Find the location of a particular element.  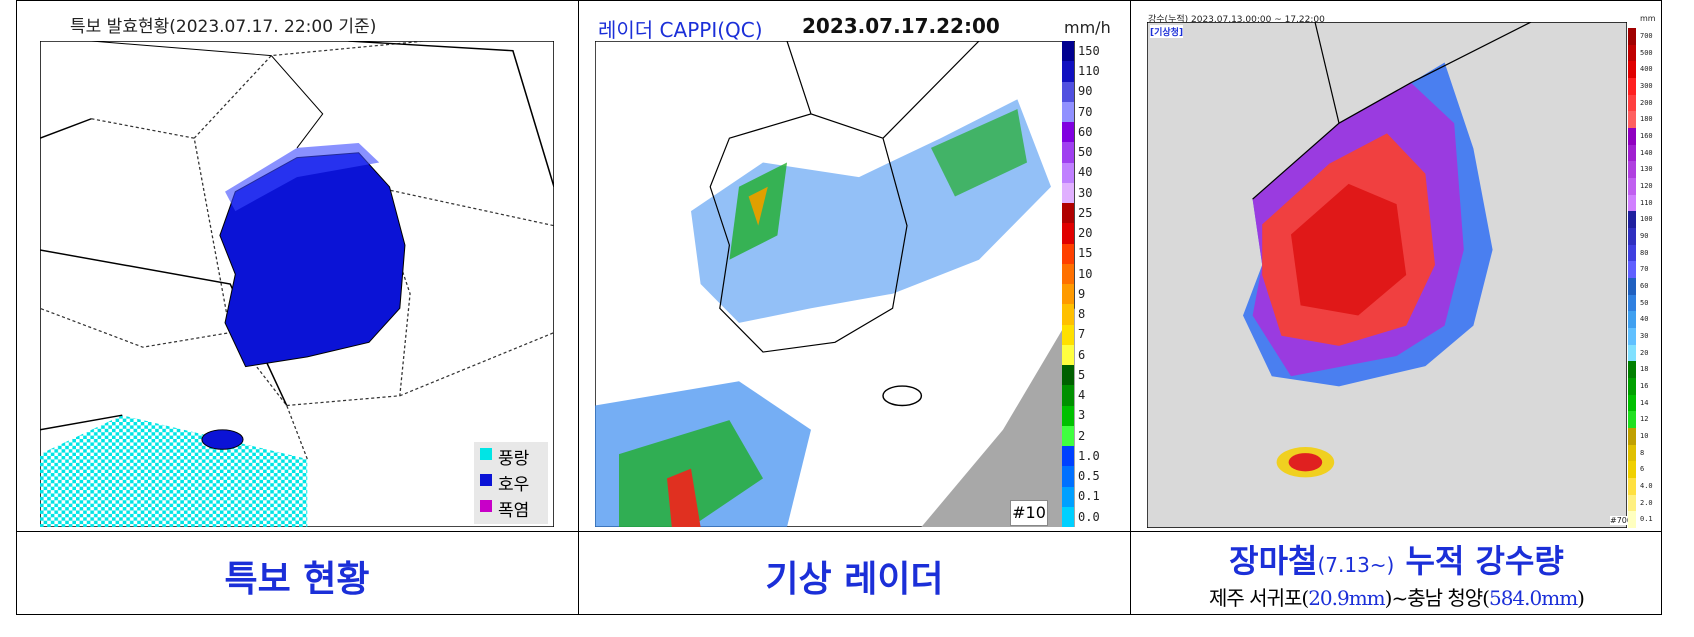

scale-label: 40 is located at coordinates (1644, 319).